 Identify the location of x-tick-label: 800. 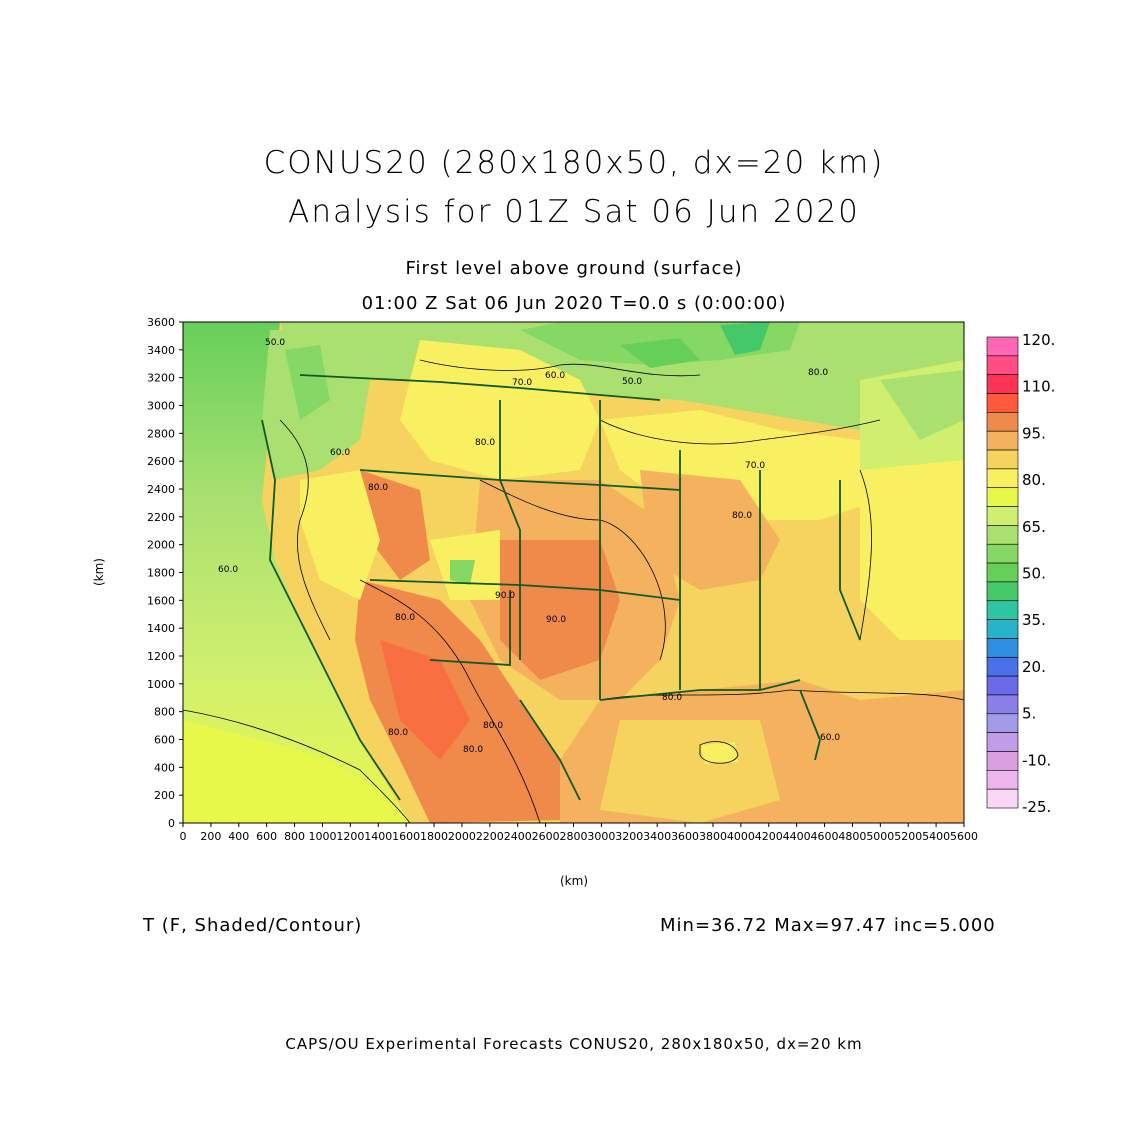
(294, 836).